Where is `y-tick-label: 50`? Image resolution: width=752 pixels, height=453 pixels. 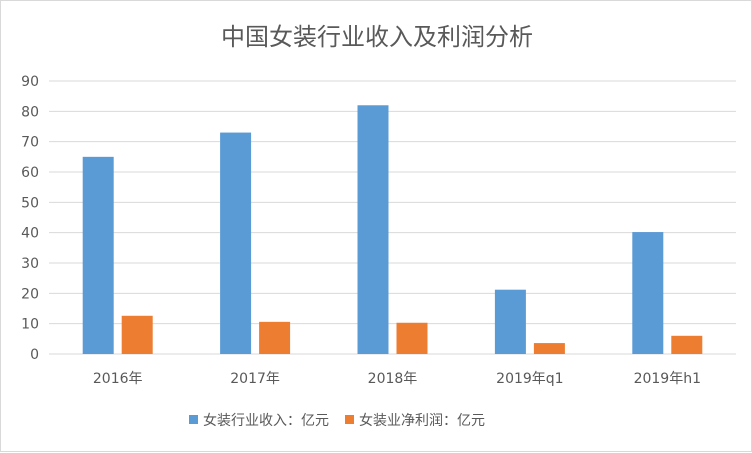 y-tick-label: 50 is located at coordinates (30, 203).